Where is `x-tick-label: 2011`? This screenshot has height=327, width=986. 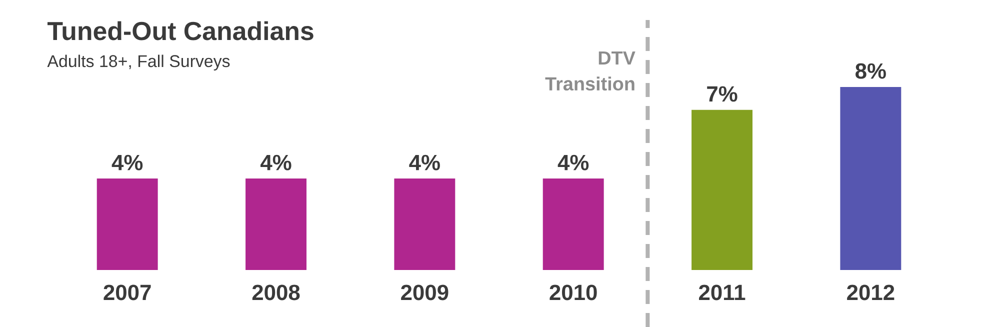
x-tick-label: 2011 is located at coordinates (722, 292).